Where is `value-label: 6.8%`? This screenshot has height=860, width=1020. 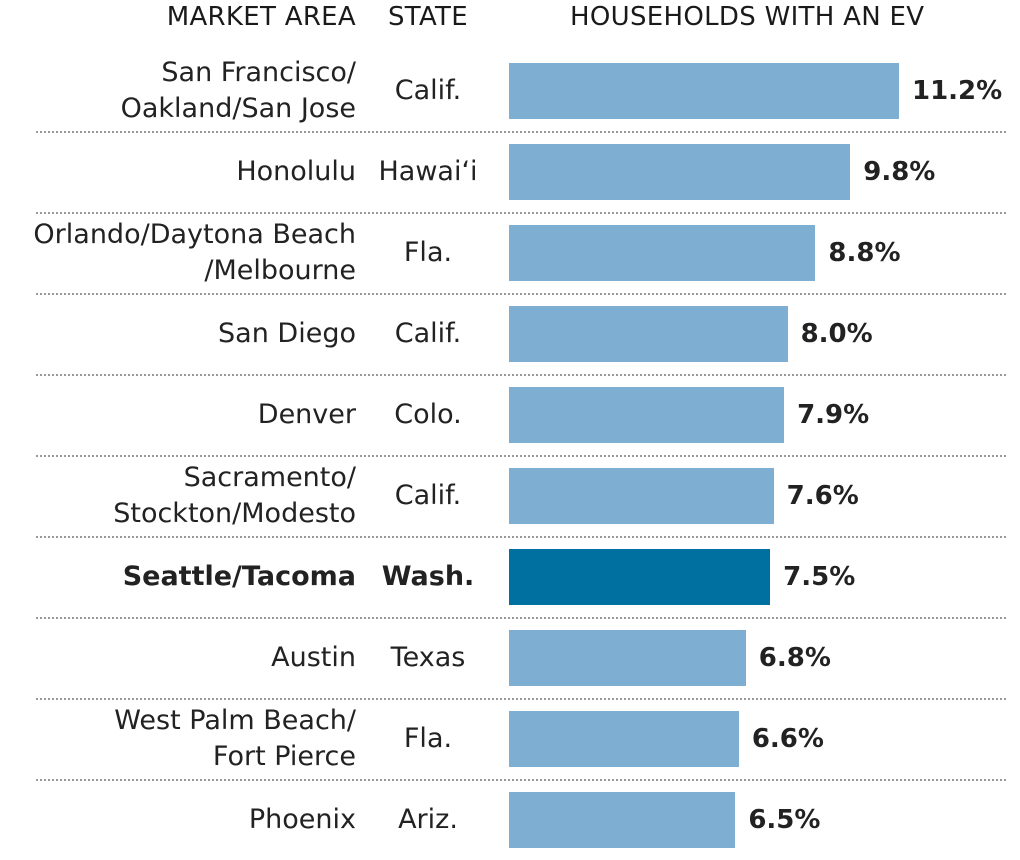
value-label: 6.8% is located at coordinates (794, 657).